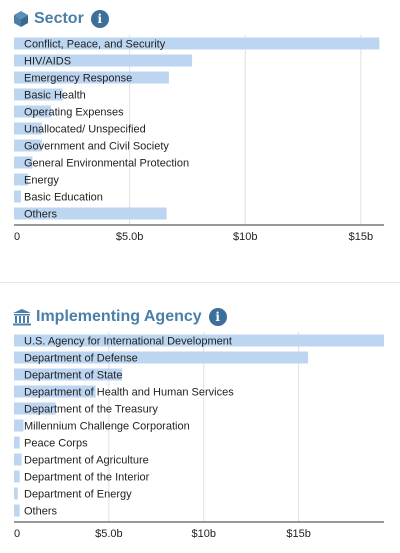 This screenshot has width=400, height=553. I want to click on sector-bar-label: Basic Education, so click(63, 198).